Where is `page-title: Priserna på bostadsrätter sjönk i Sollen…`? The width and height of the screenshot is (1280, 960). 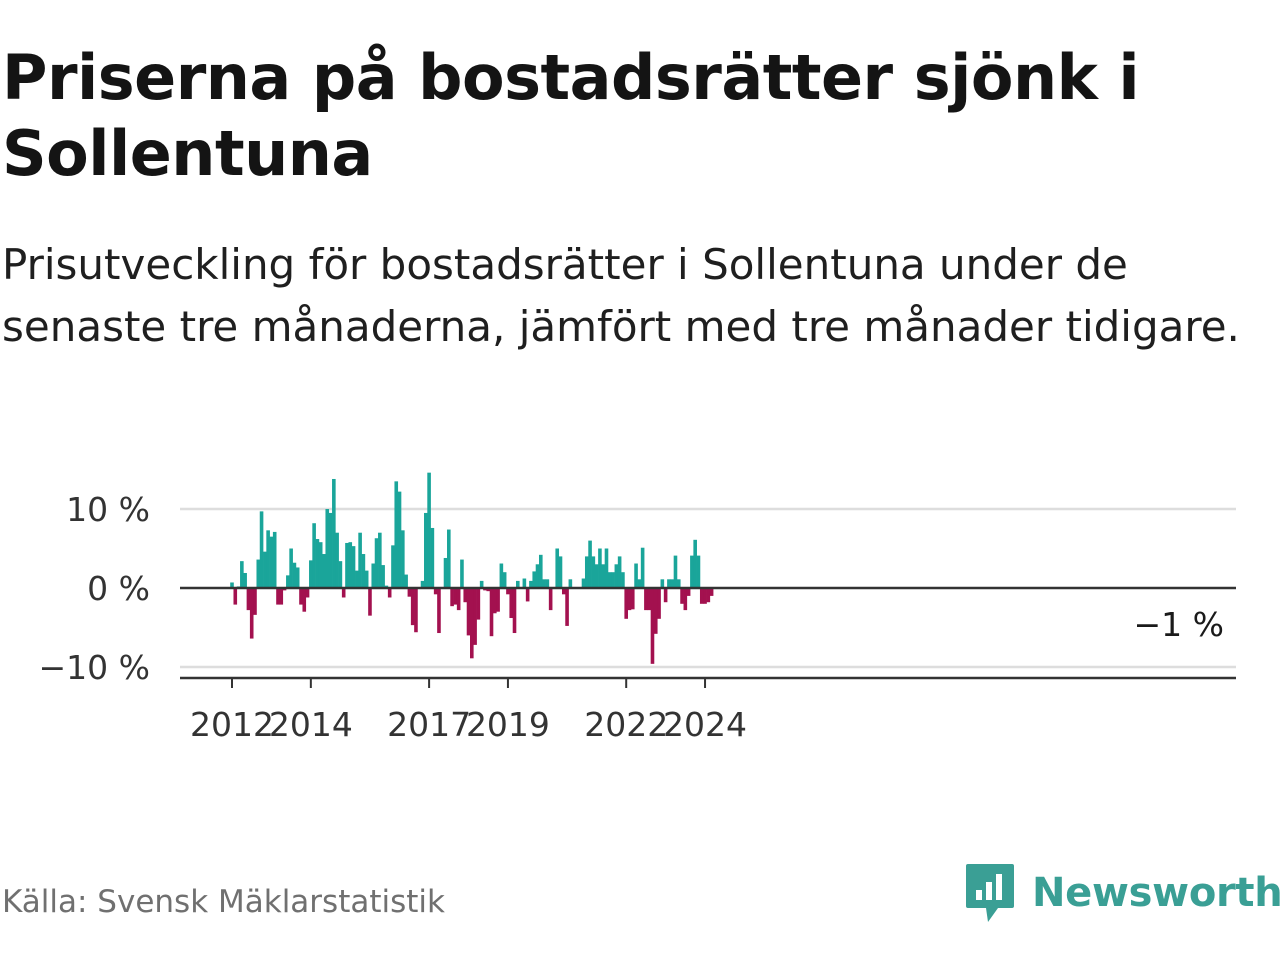
page-title: Priserna på bostadsrätter sjönk i Sollen… is located at coordinates (571, 115).